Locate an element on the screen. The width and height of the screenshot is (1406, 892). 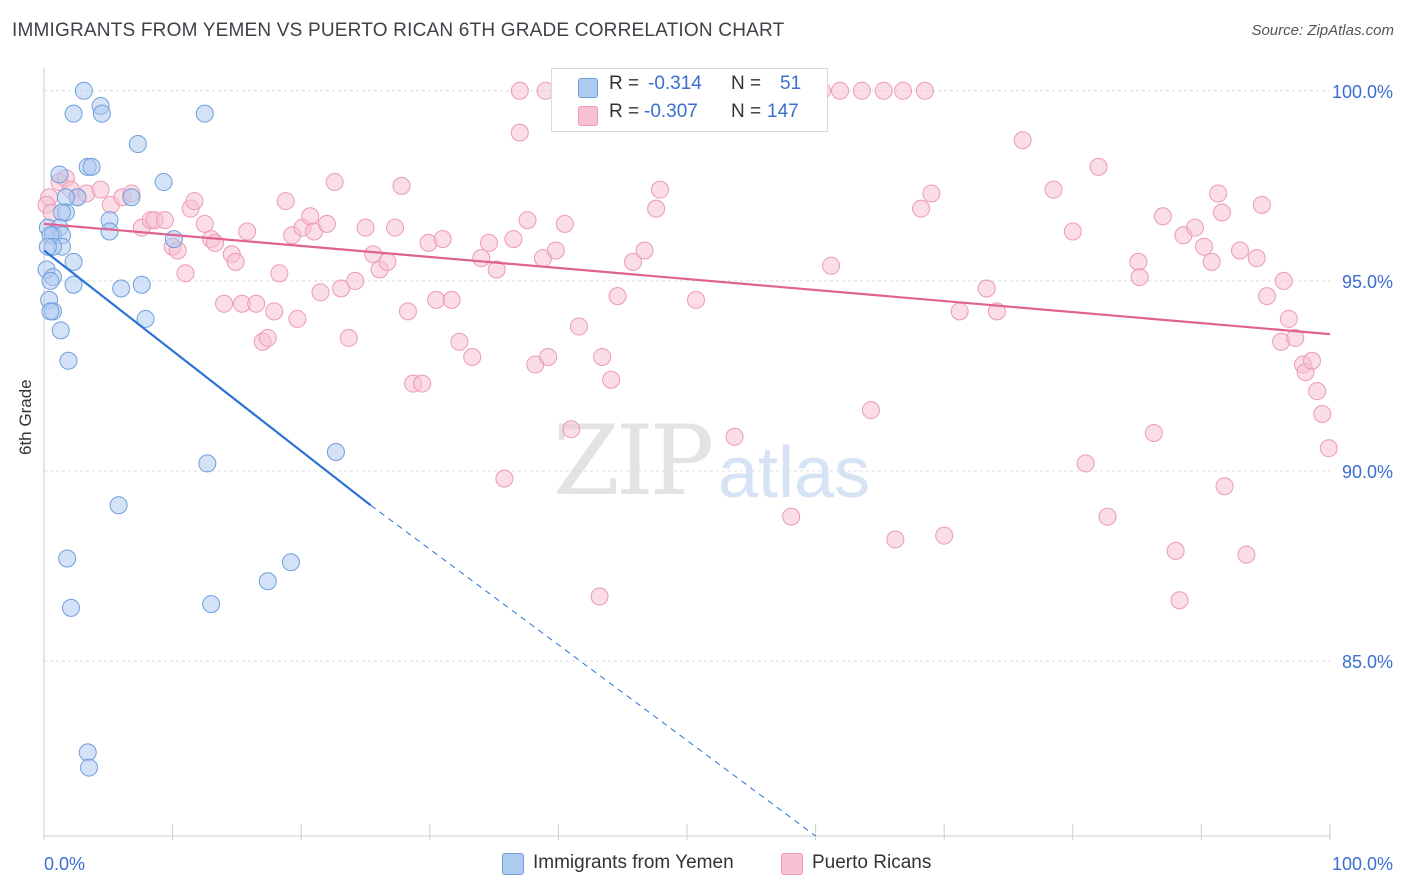
y-tick-label: 90.0% is located at coordinates (1367, 472).